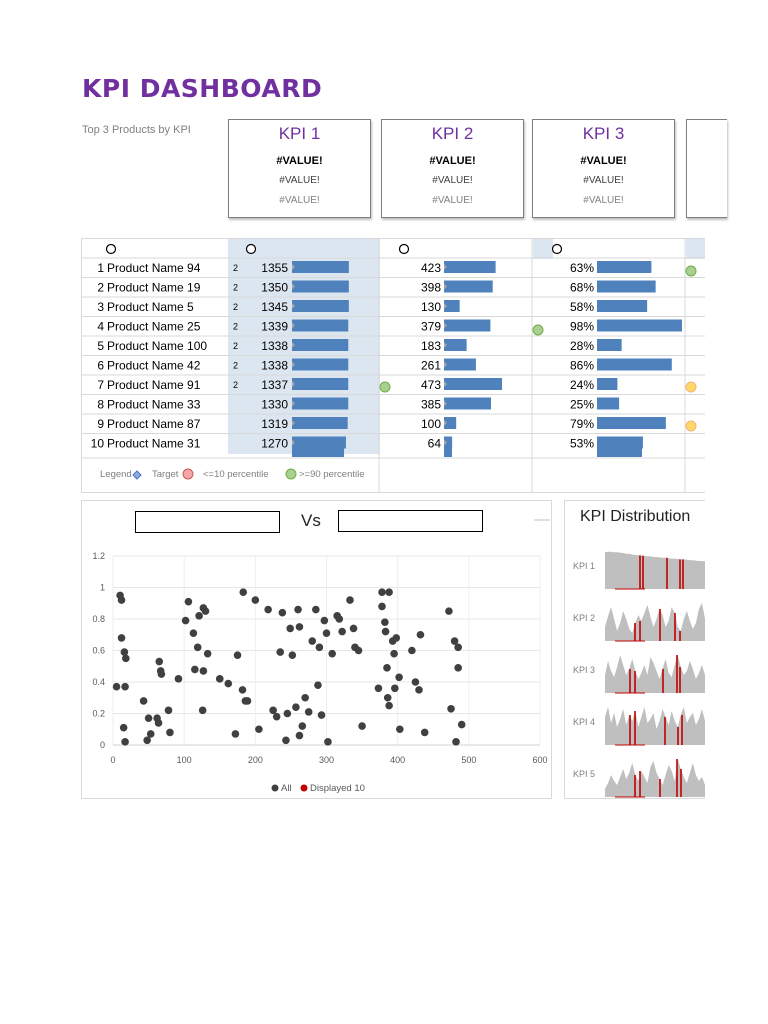 The height and width of the screenshot is (1024, 768). Describe the element at coordinates (98, 714) in the screenshot. I see `y-tick-label: 0.2` at that location.